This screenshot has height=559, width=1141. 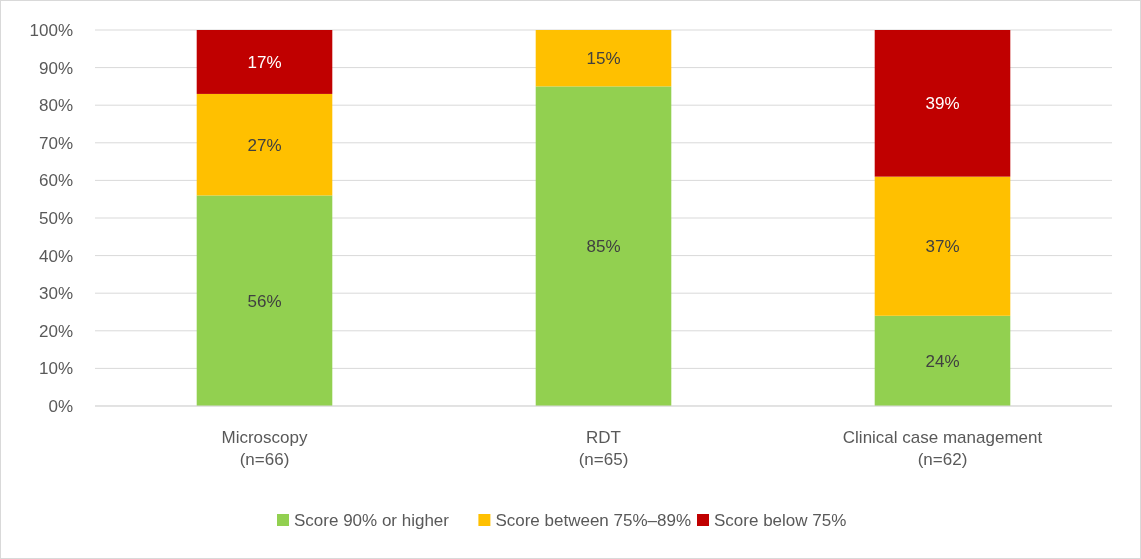 I want to click on data-label: 17%, so click(x=264, y=62).